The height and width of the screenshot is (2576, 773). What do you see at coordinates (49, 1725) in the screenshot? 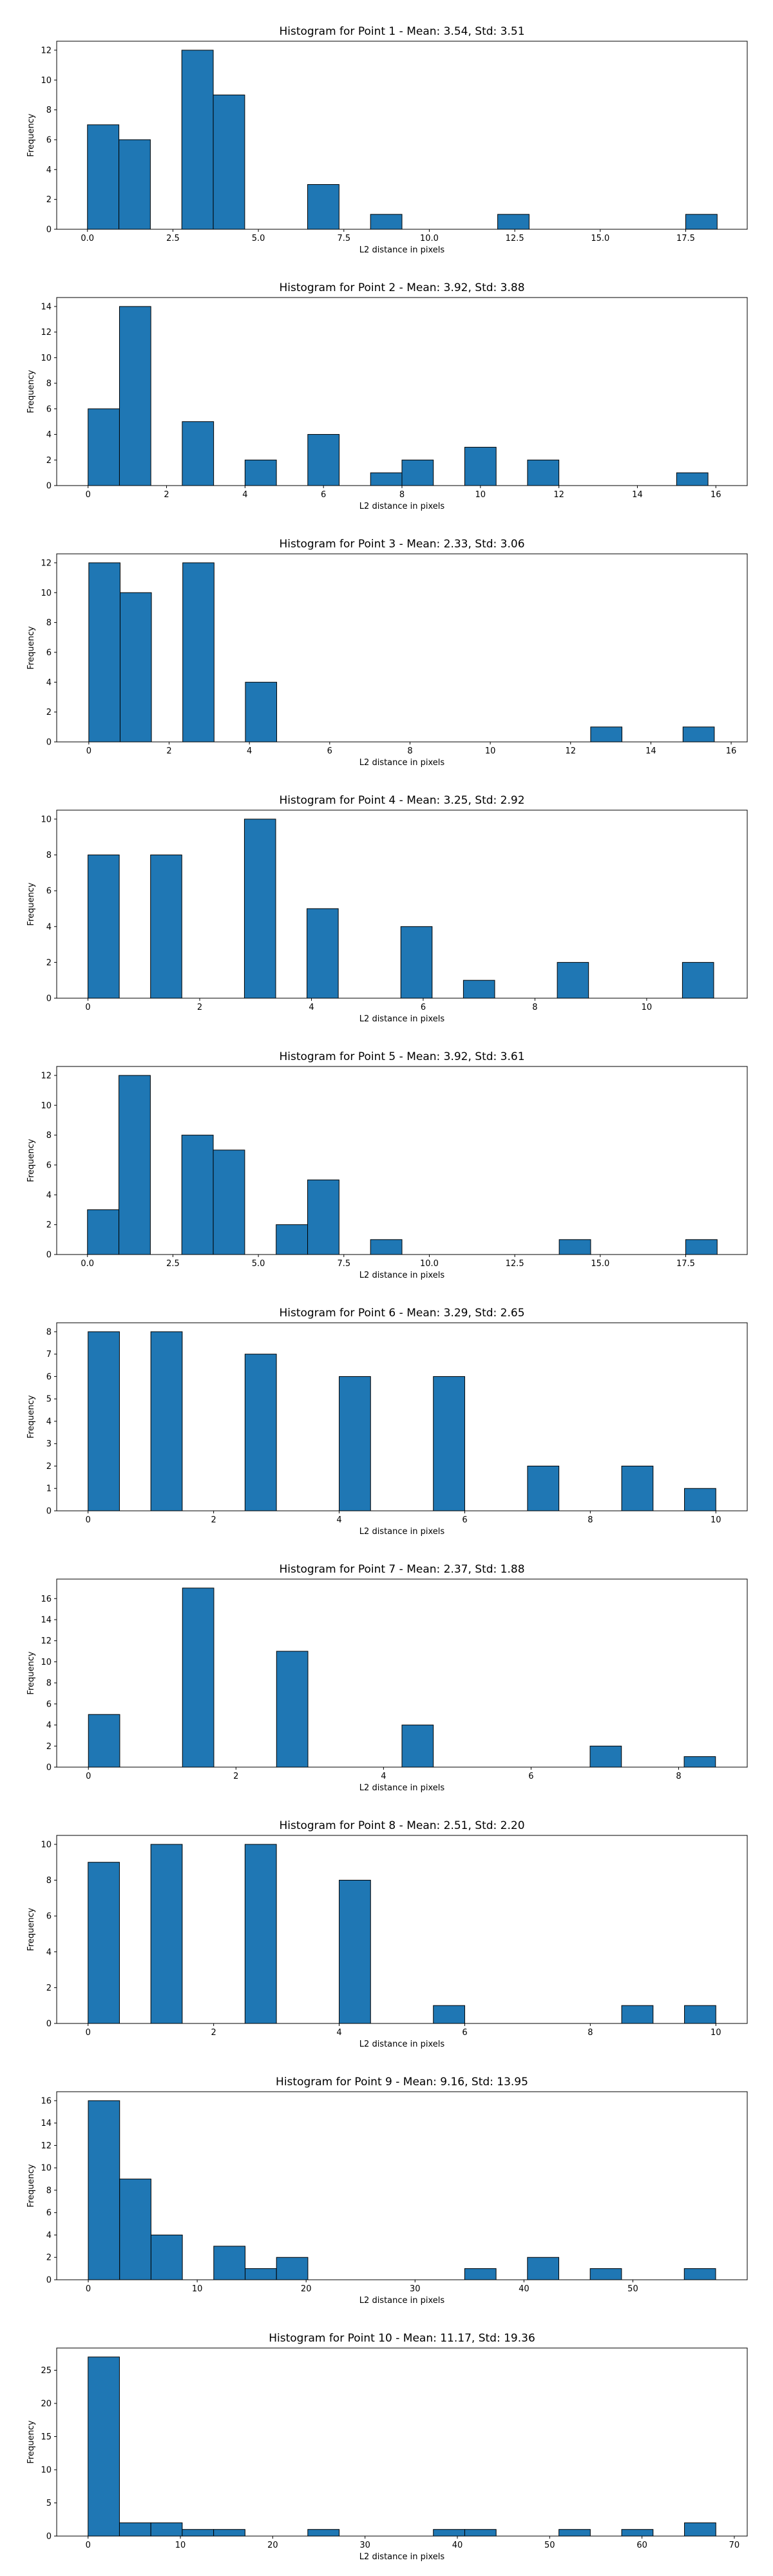
I see `y-tick-label: 4` at bounding box center [49, 1725].